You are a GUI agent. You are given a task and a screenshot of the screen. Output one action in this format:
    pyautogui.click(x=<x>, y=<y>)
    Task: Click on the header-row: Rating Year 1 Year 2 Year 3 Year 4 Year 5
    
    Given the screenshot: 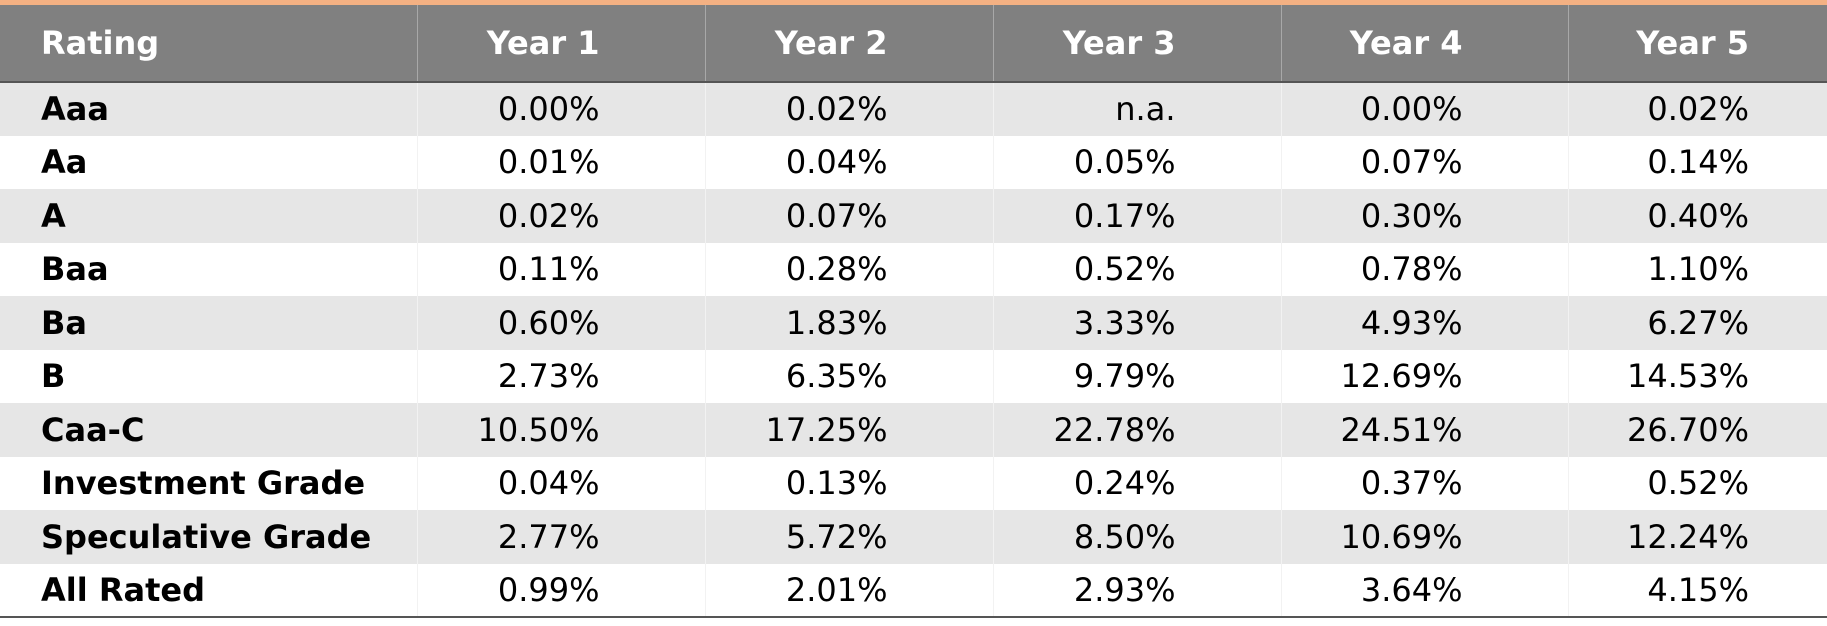 What is the action you would take?
    pyautogui.click(x=913, y=44)
    